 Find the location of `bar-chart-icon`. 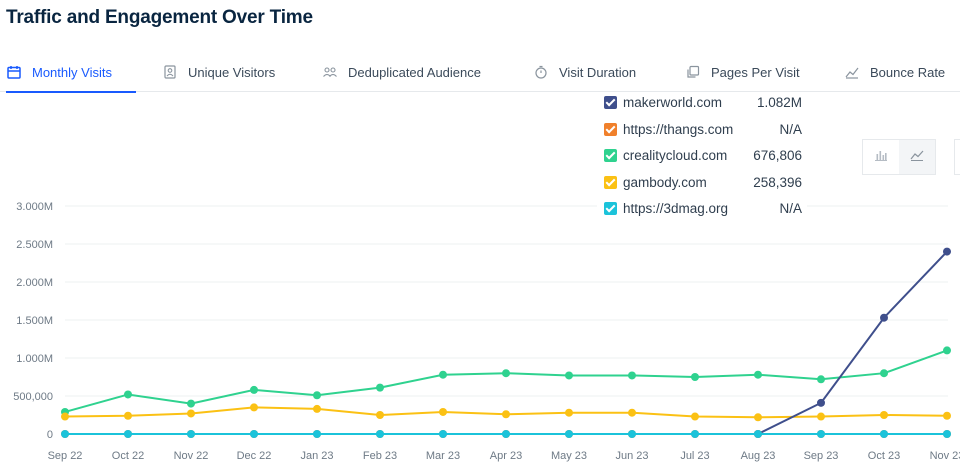

bar-chart-icon is located at coordinates (881, 157).